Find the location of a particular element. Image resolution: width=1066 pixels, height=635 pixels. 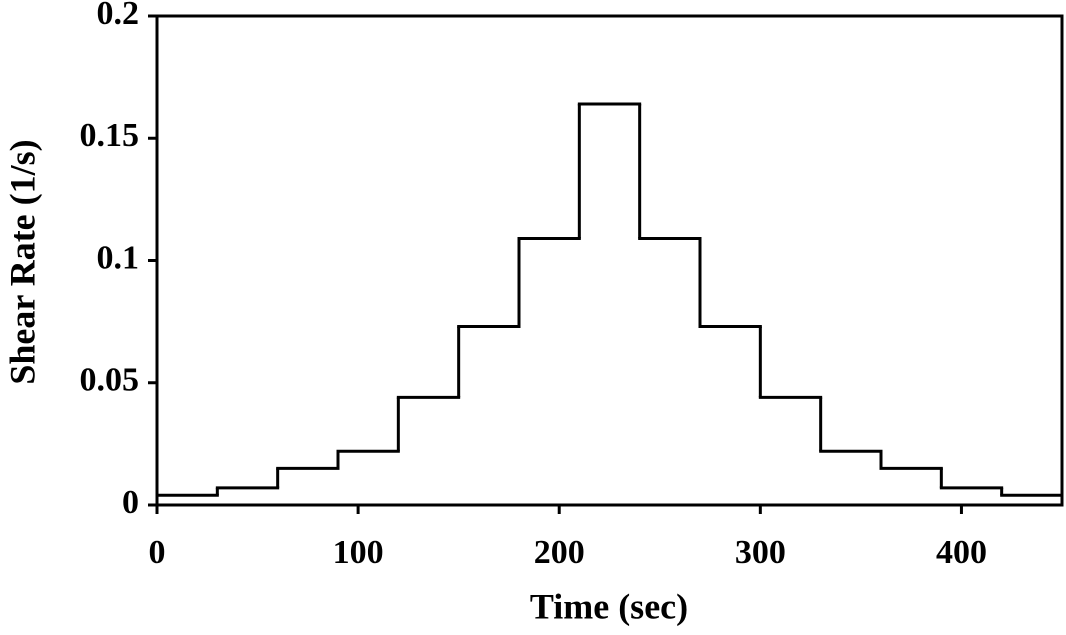

x-tick-label: 100 is located at coordinates (358, 552).